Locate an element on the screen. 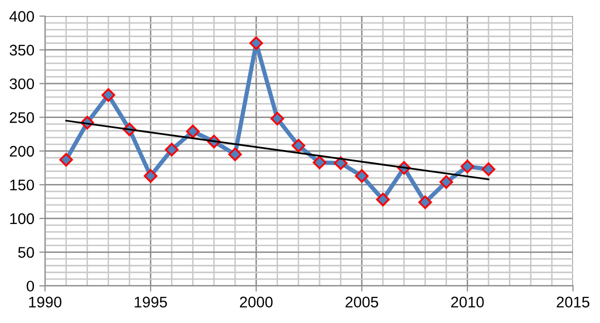 The height and width of the screenshot is (323, 600). x-tick-label: 2015 is located at coordinates (573, 302).